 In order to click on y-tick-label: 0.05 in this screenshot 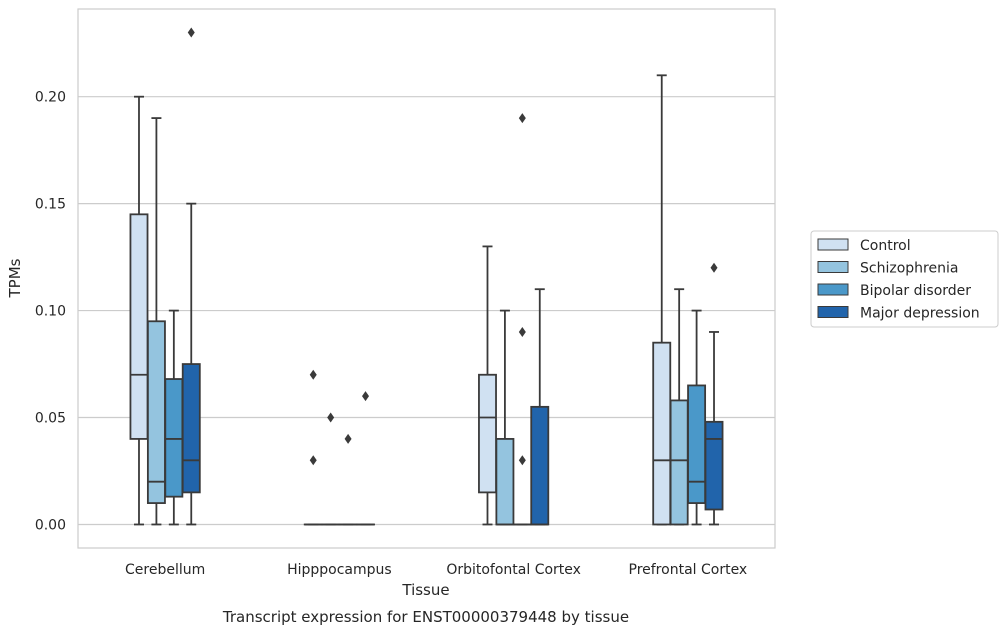, I will do `click(50, 419)`.